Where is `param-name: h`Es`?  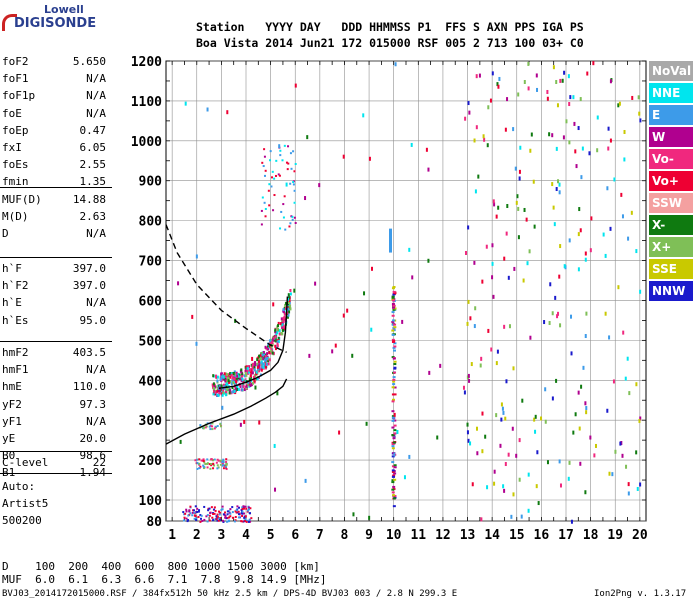 param-name: h`Es is located at coordinates (15, 320).